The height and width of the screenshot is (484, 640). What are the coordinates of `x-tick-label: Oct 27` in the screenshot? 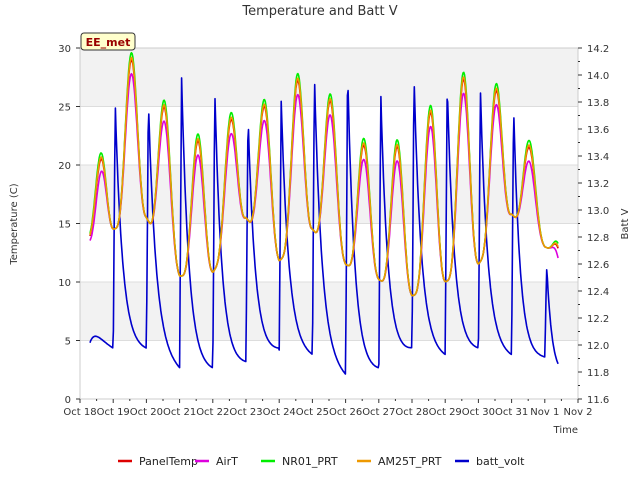 It's located at (378, 412).